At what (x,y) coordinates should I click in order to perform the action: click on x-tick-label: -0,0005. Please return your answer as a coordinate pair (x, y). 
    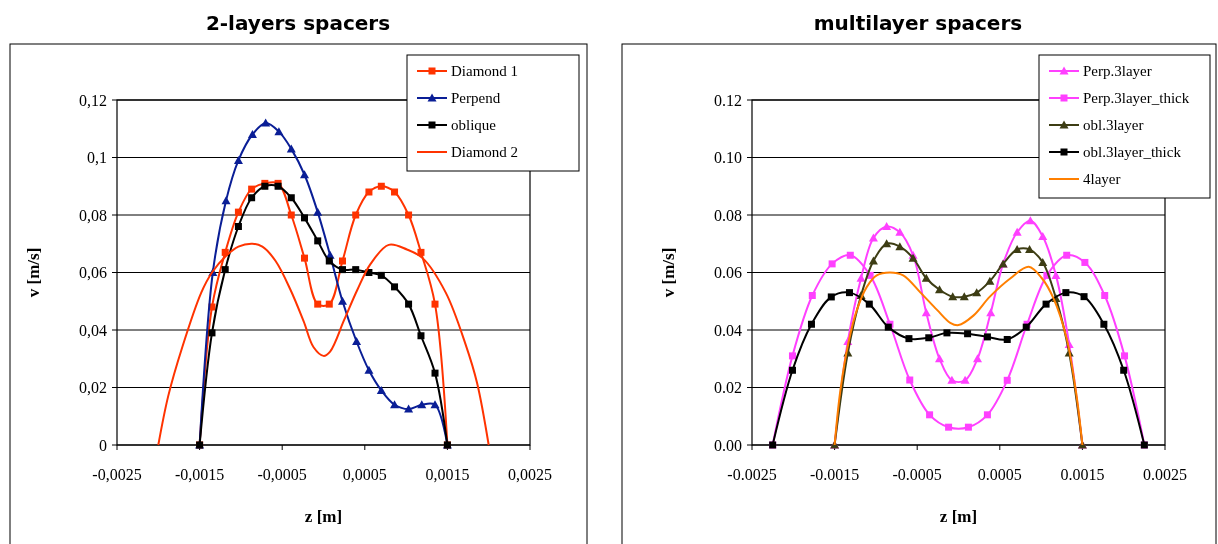
    Looking at the image, I should click on (282, 474).